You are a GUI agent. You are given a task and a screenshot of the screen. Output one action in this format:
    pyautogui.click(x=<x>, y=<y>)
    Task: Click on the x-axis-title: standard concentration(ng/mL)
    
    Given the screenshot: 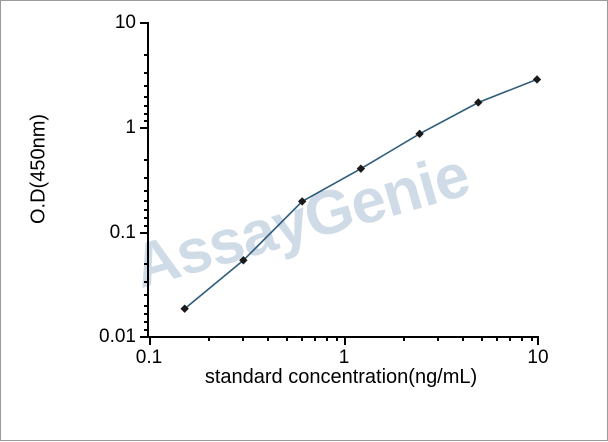 What is the action you would take?
    pyautogui.click(x=341, y=377)
    